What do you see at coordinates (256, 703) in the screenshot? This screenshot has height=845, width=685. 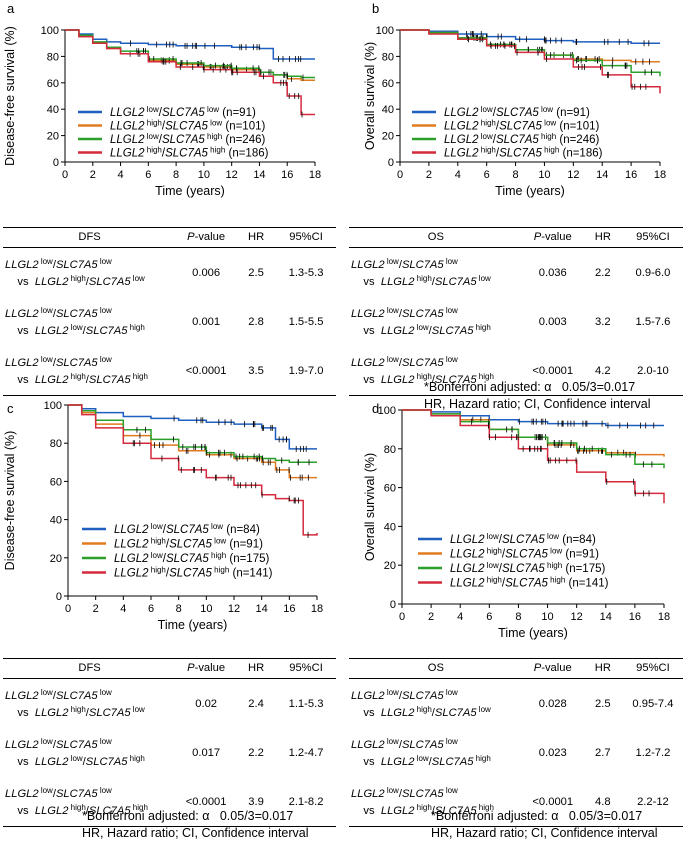 I see `hr-cell: 2.4` at bounding box center [256, 703].